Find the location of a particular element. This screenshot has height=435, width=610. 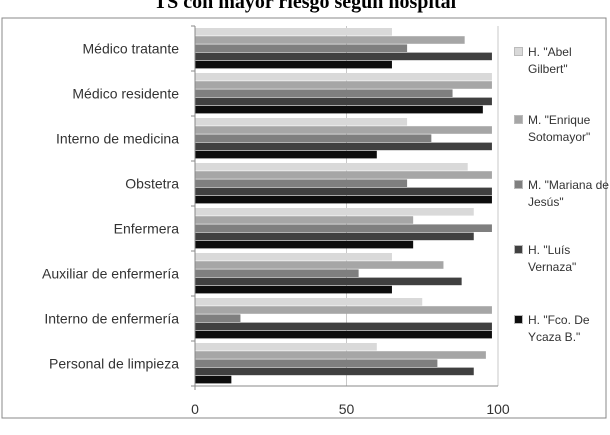

x-tick-label: 50 is located at coordinates (347, 409).